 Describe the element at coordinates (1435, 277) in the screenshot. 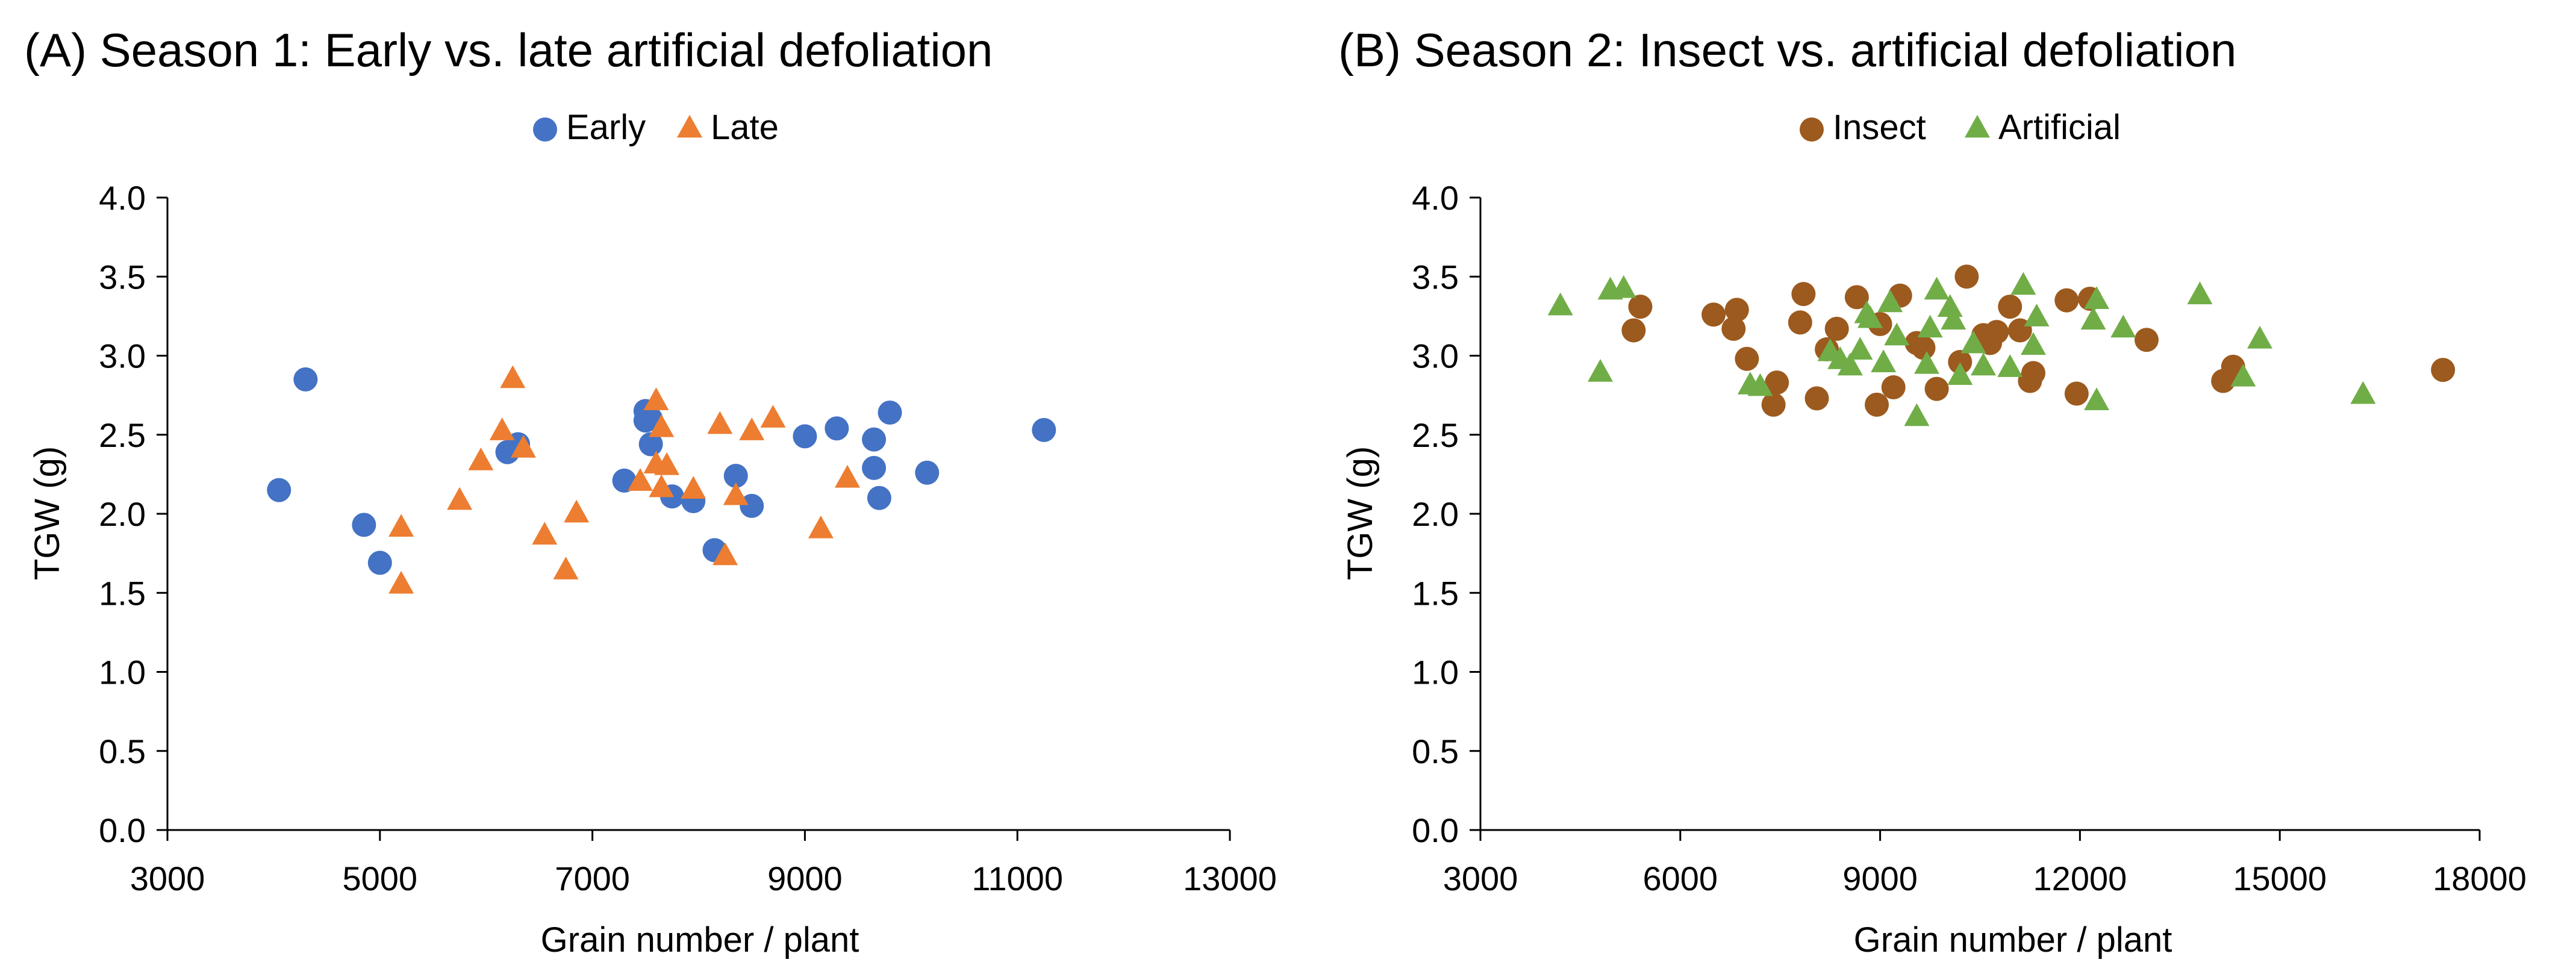

I see `panel-b-y-tick-label: 3.5` at that location.